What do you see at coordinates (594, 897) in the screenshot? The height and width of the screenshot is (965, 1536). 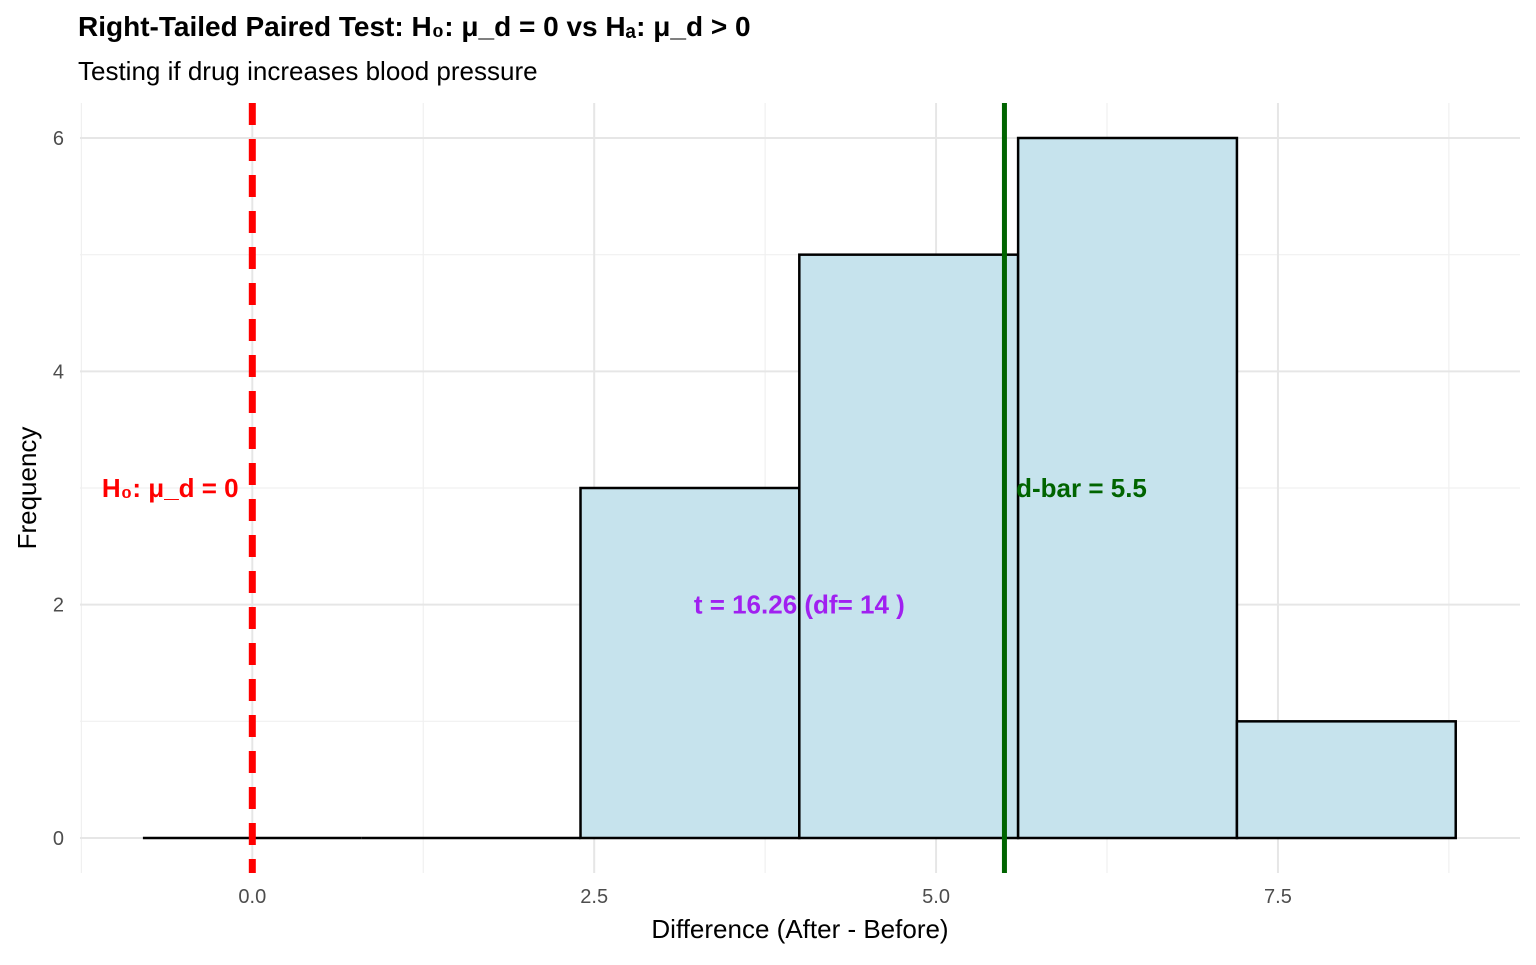 I see `x-tick-label: 2.5` at bounding box center [594, 897].